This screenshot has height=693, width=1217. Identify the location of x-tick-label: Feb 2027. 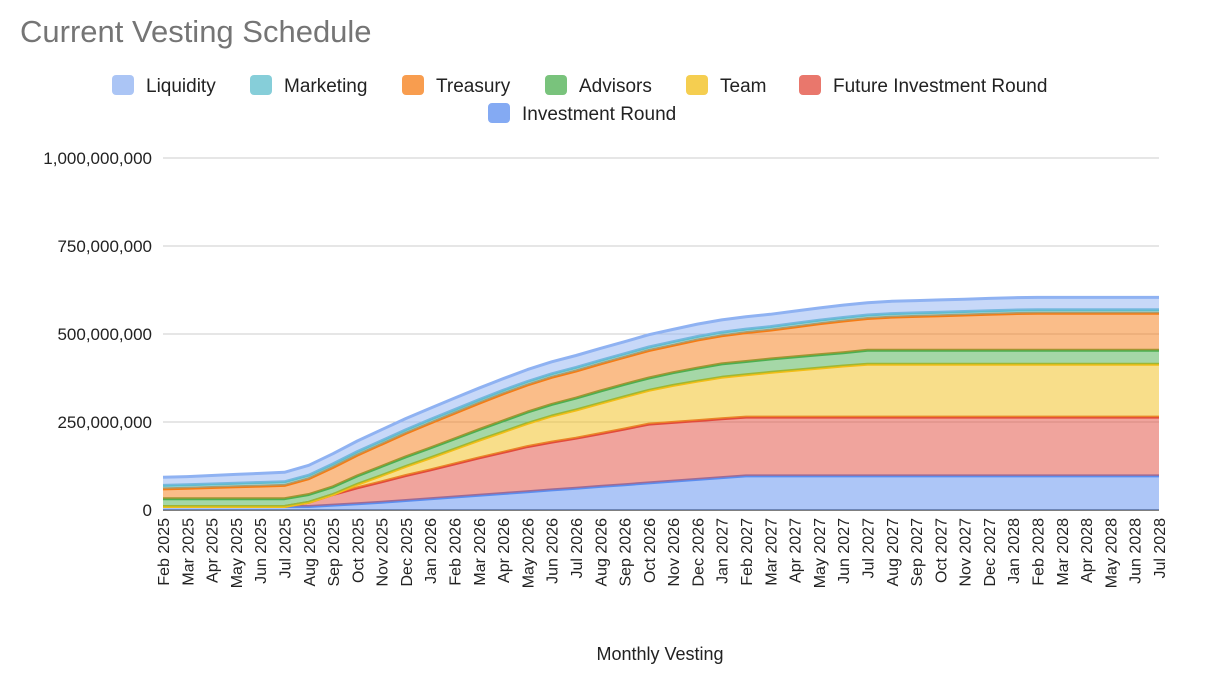
(747, 552).